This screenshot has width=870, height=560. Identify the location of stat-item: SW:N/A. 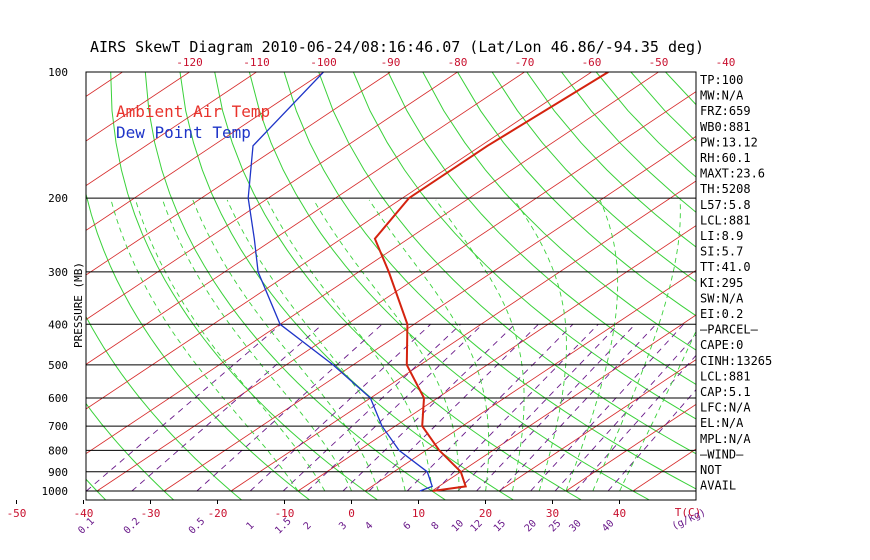
(722, 298).